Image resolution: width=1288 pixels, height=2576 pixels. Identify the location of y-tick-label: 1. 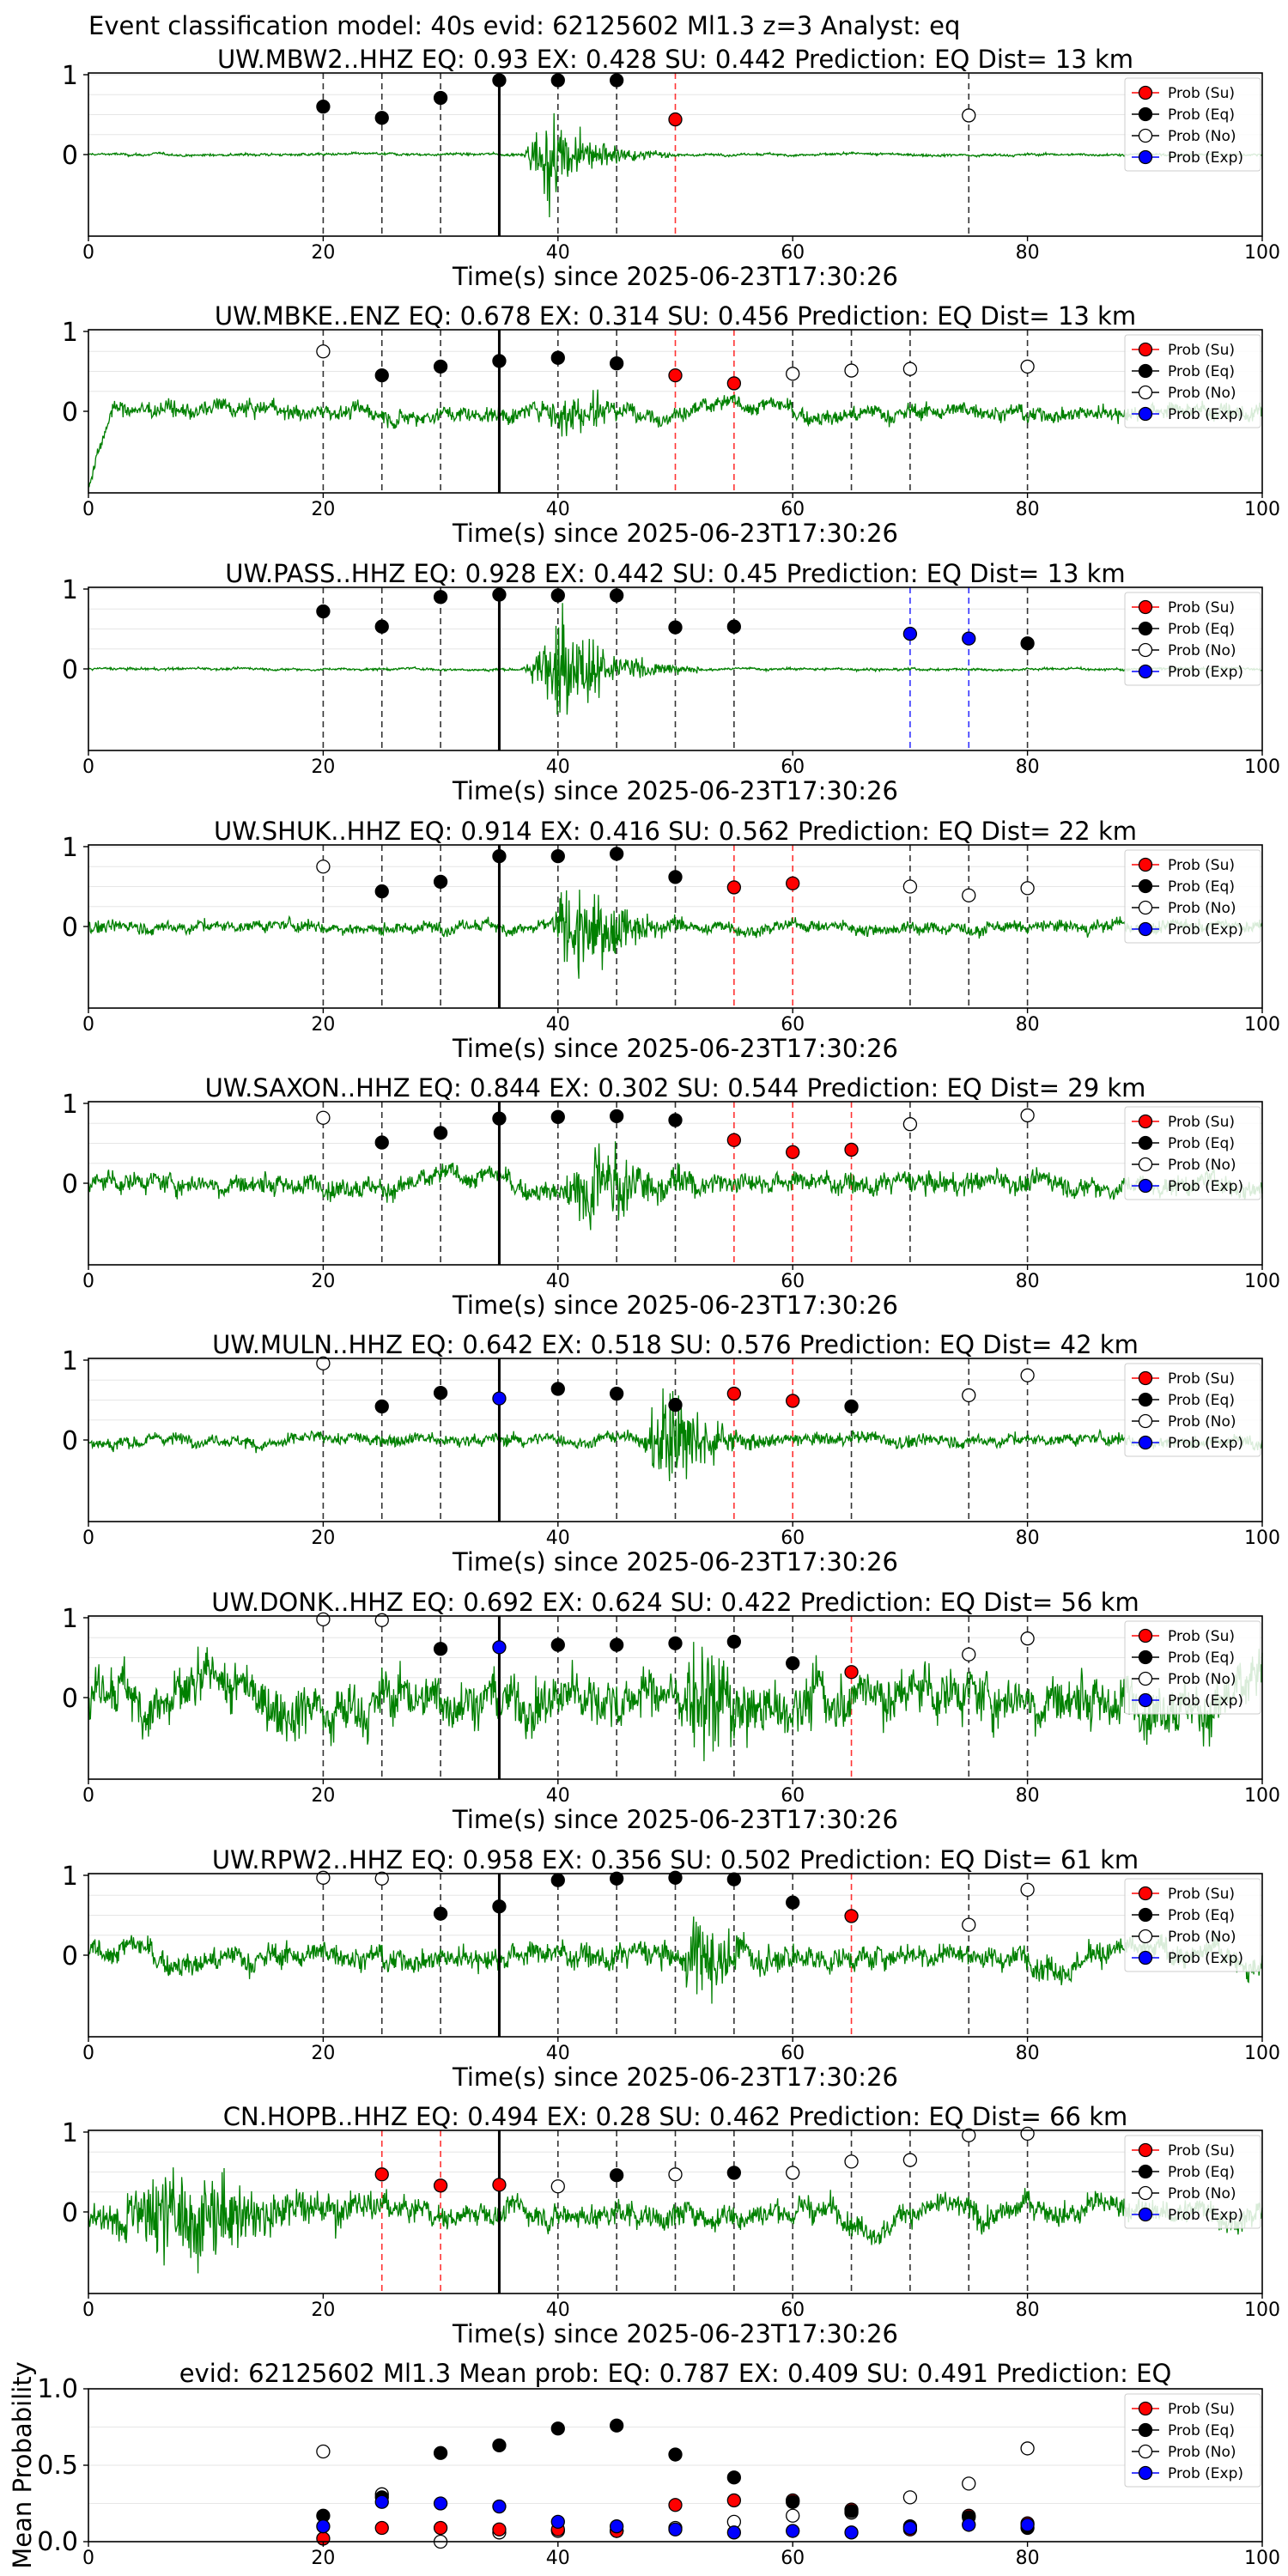
(70, 590).